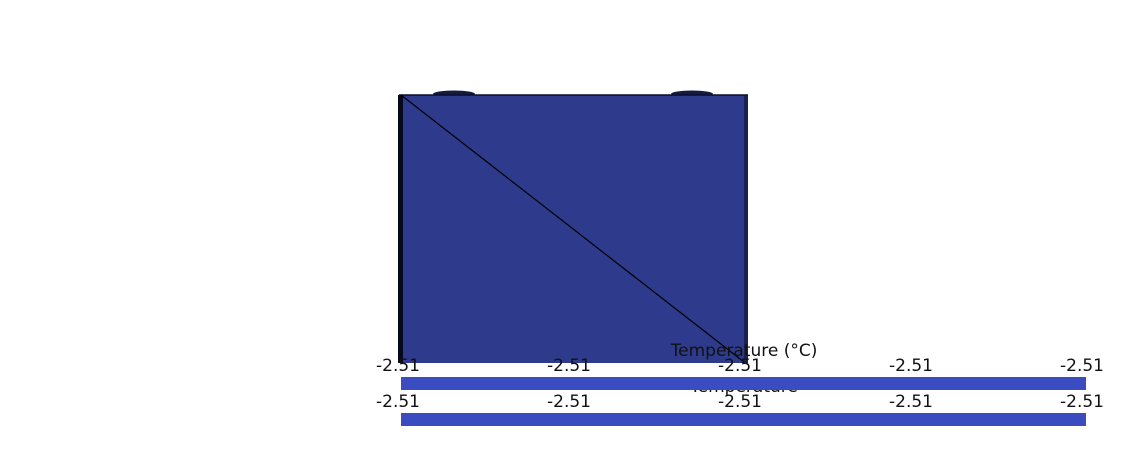 The image size is (1147, 450). I want to click on model-left-edge, so click(400, 229).